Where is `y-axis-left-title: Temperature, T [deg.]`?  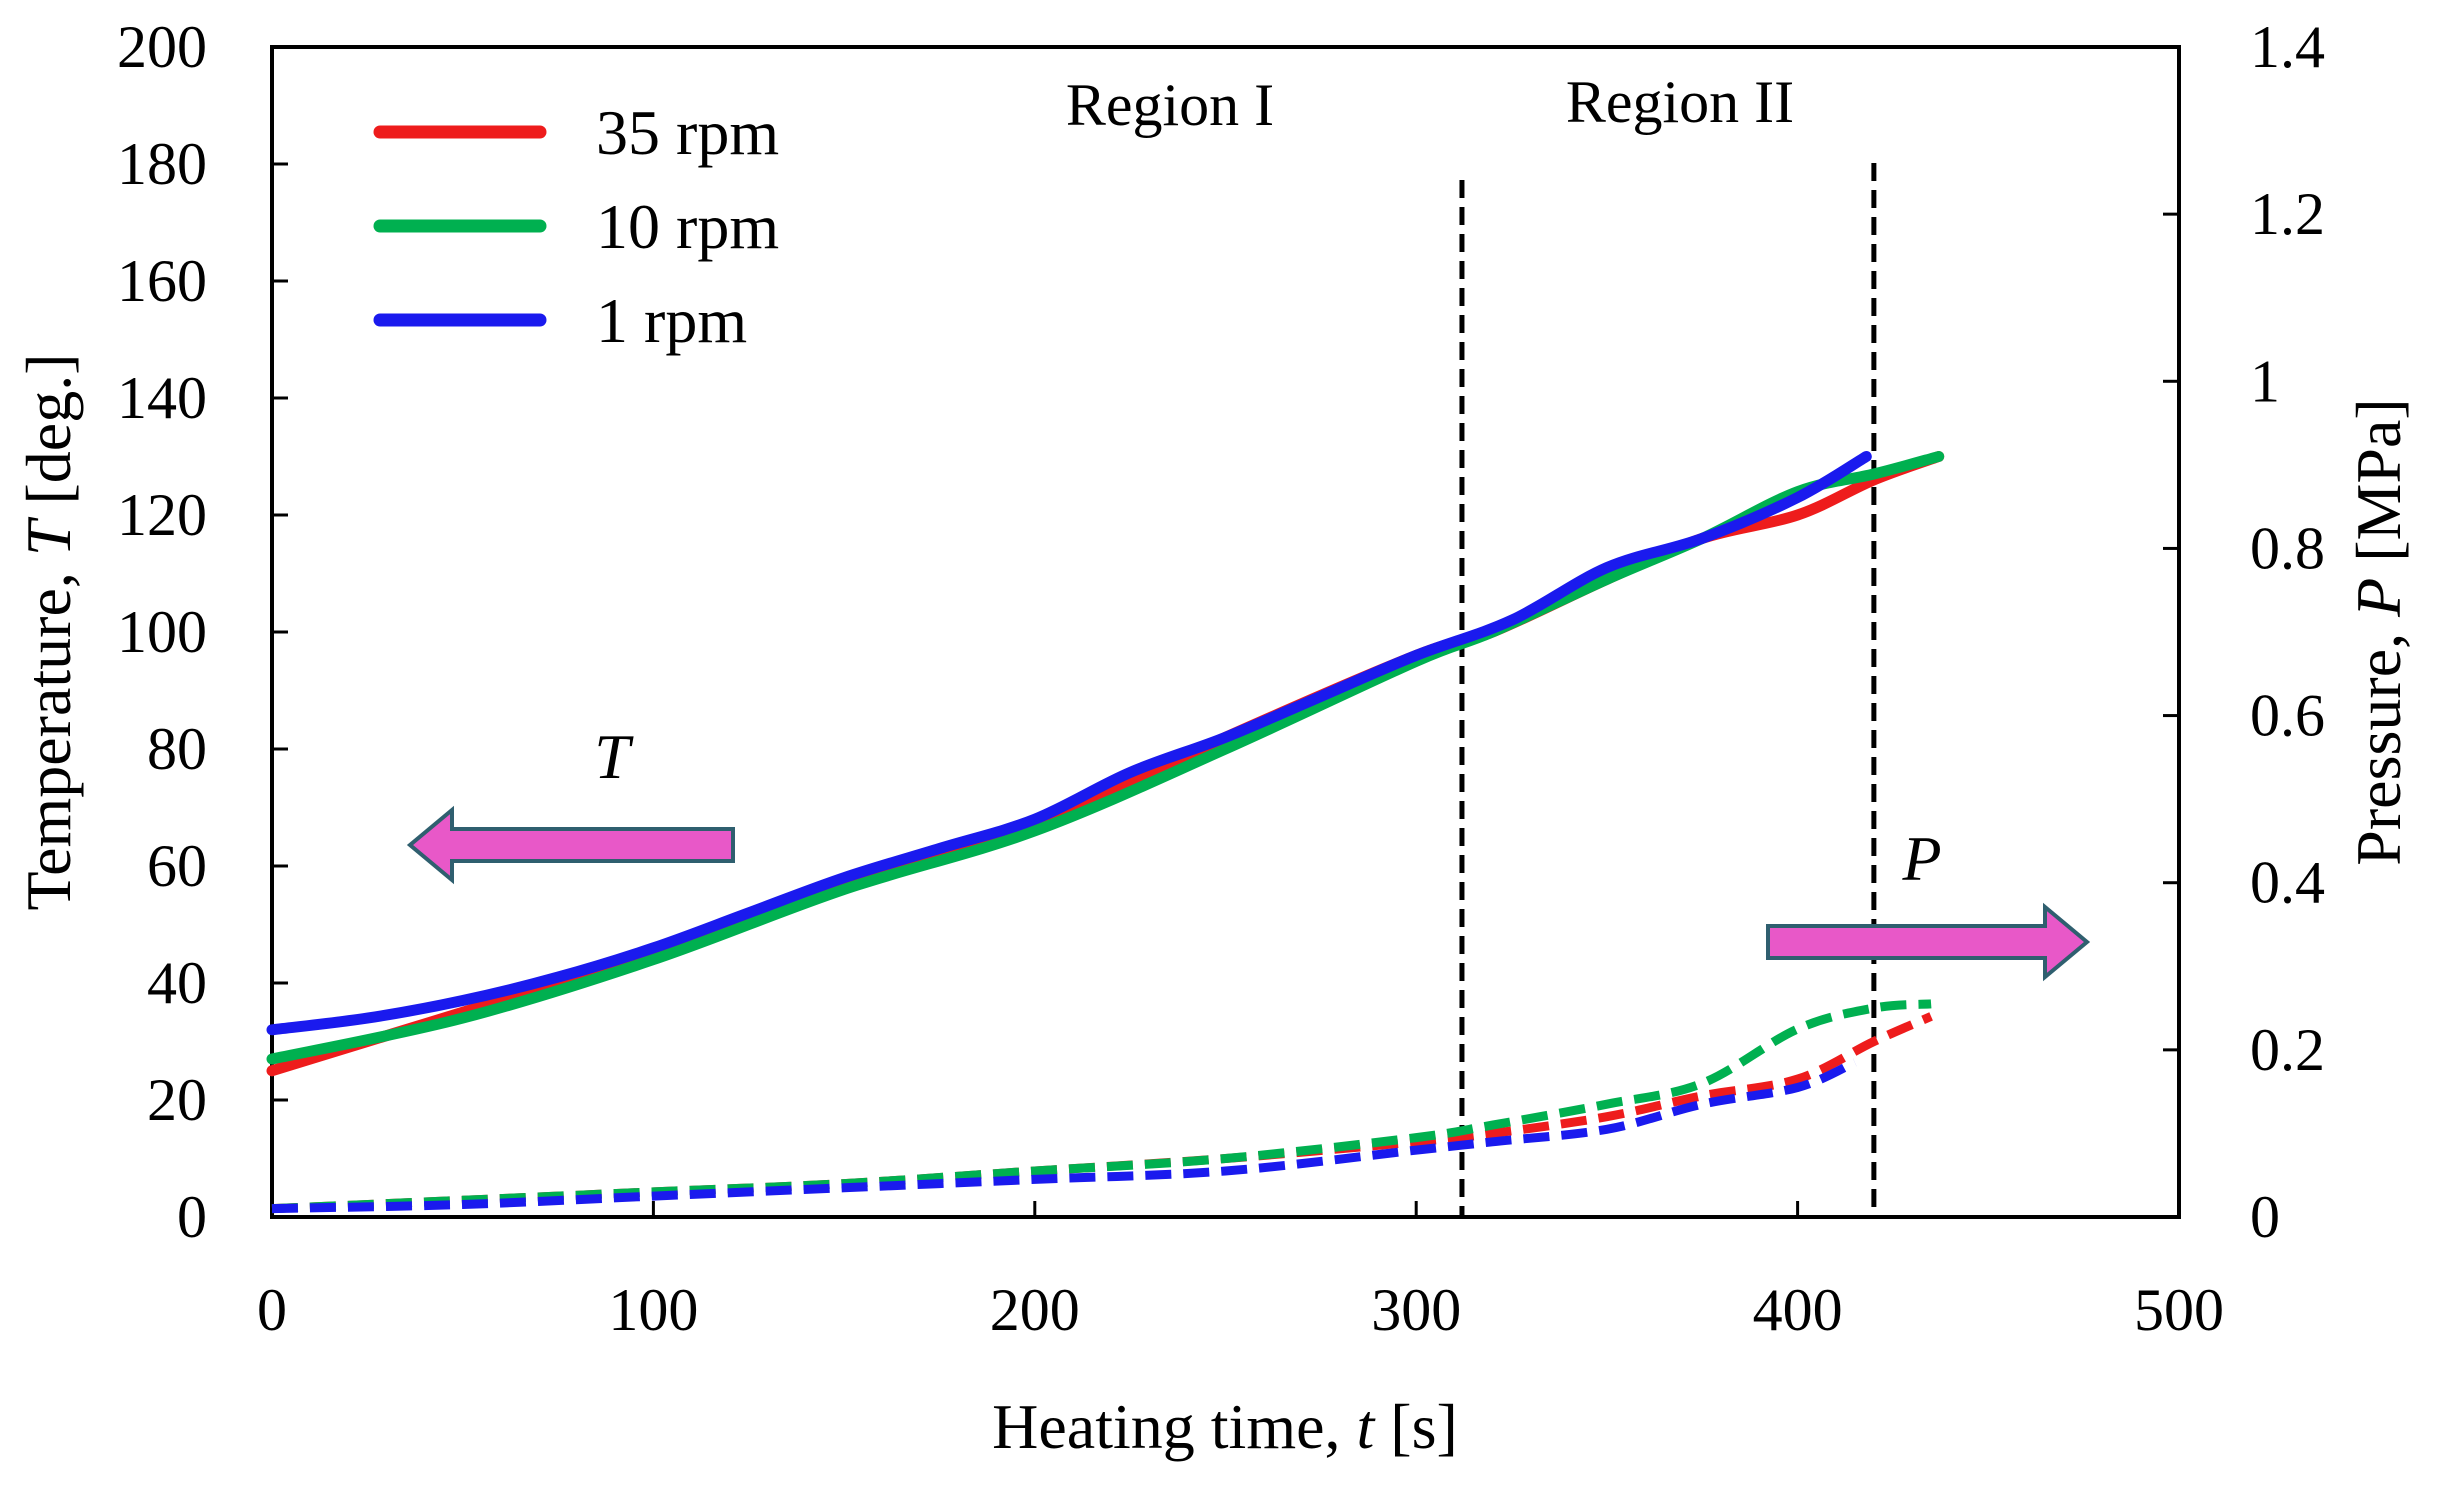
y-axis-left-title: Temperature, T [deg.] is located at coordinates (48, 631).